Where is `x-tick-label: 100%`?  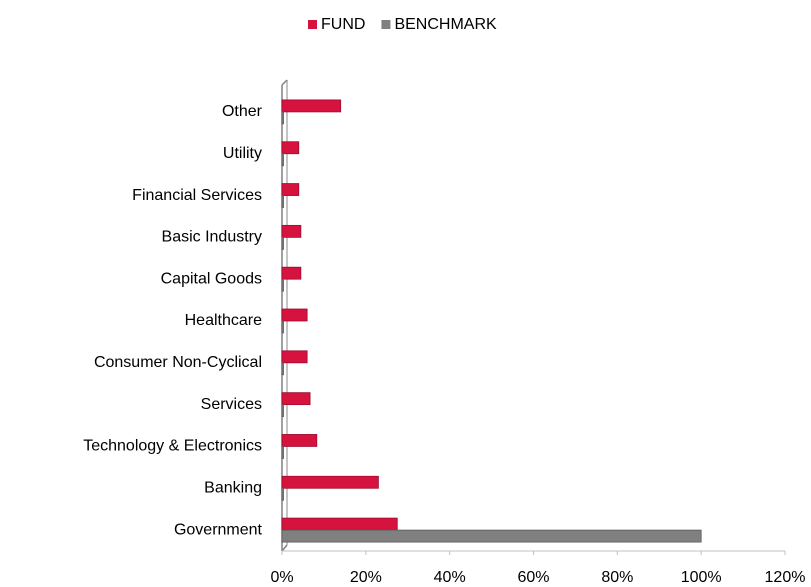
x-tick-label: 100% is located at coordinates (701, 577).